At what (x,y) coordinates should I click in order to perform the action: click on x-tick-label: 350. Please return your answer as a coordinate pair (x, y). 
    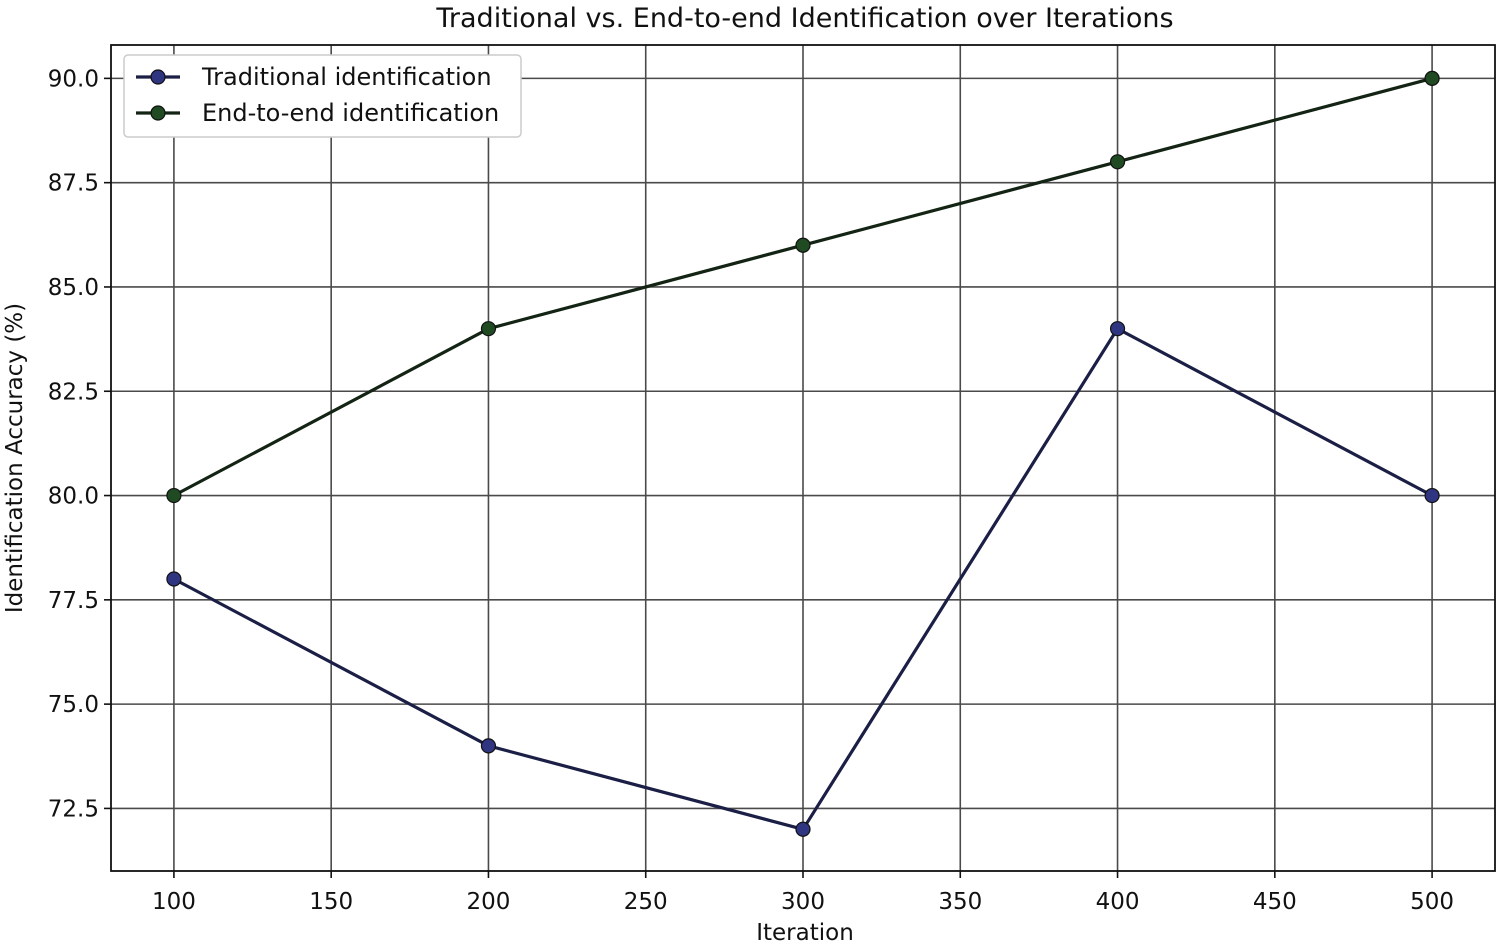
    Looking at the image, I should click on (960, 902).